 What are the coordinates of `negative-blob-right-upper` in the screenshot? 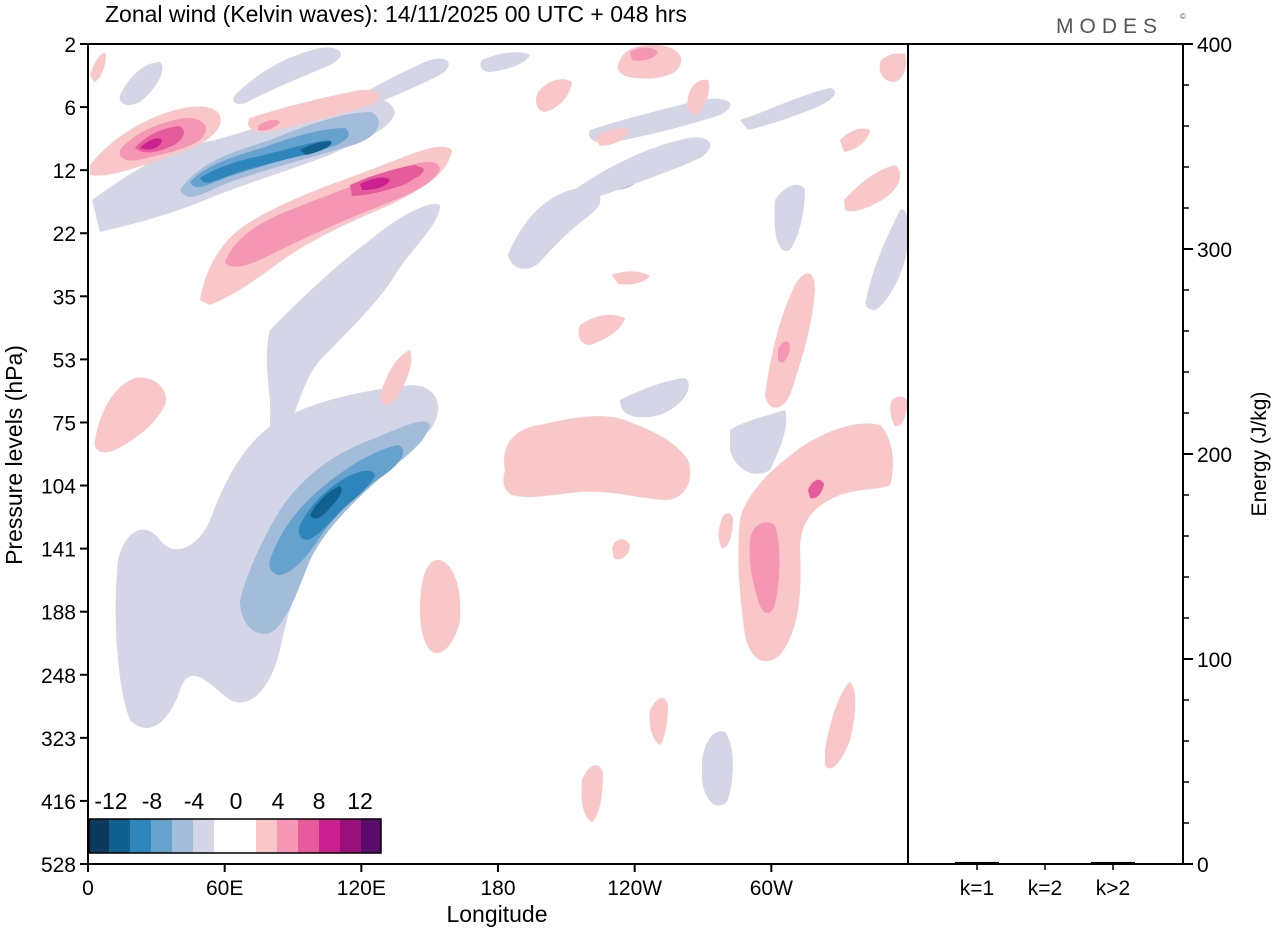 It's located at (635, 171).